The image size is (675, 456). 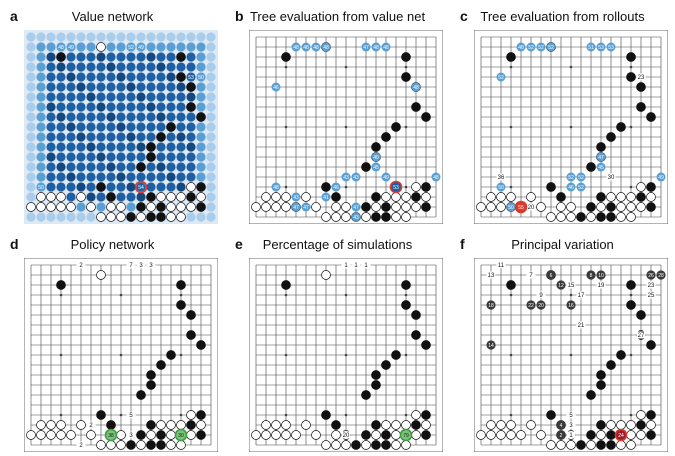 I want to click on value-label: 50, so click(x=41, y=188).